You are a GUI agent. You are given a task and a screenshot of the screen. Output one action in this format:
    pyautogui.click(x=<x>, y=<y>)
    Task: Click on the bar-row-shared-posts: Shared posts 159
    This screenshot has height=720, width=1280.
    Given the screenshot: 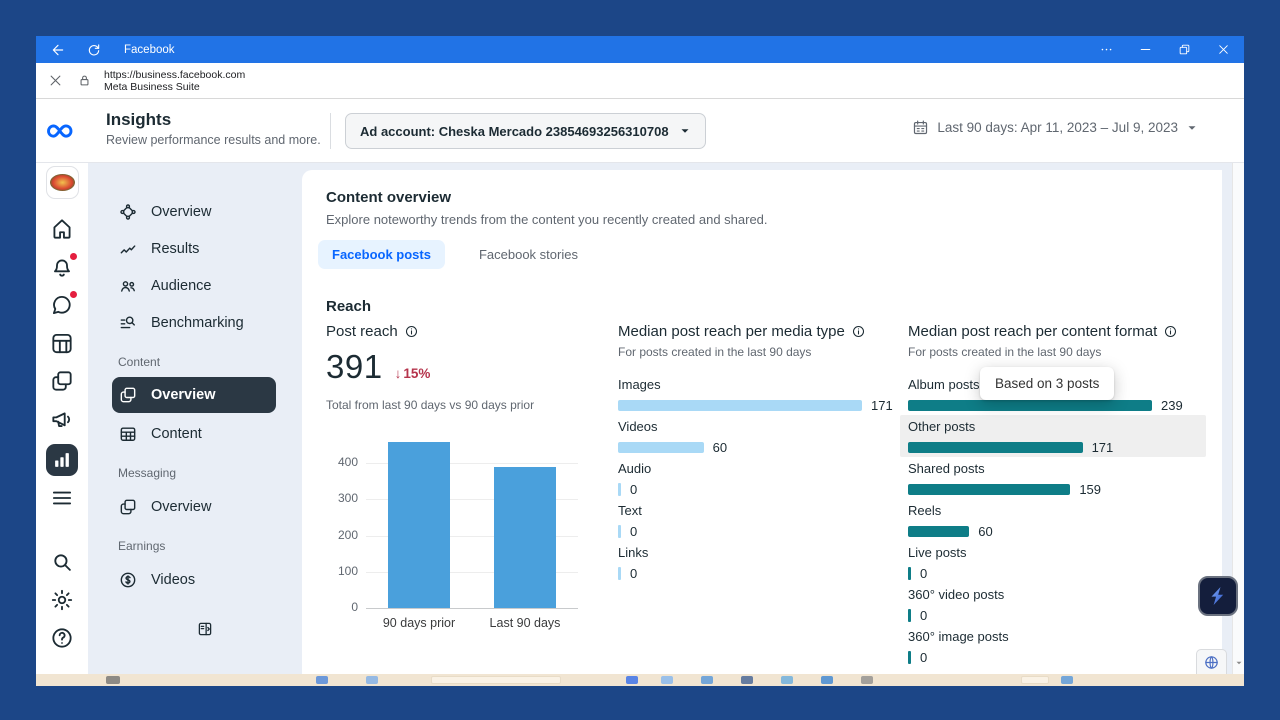 What is the action you would take?
    pyautogui.click(x=1053, y=478)
    